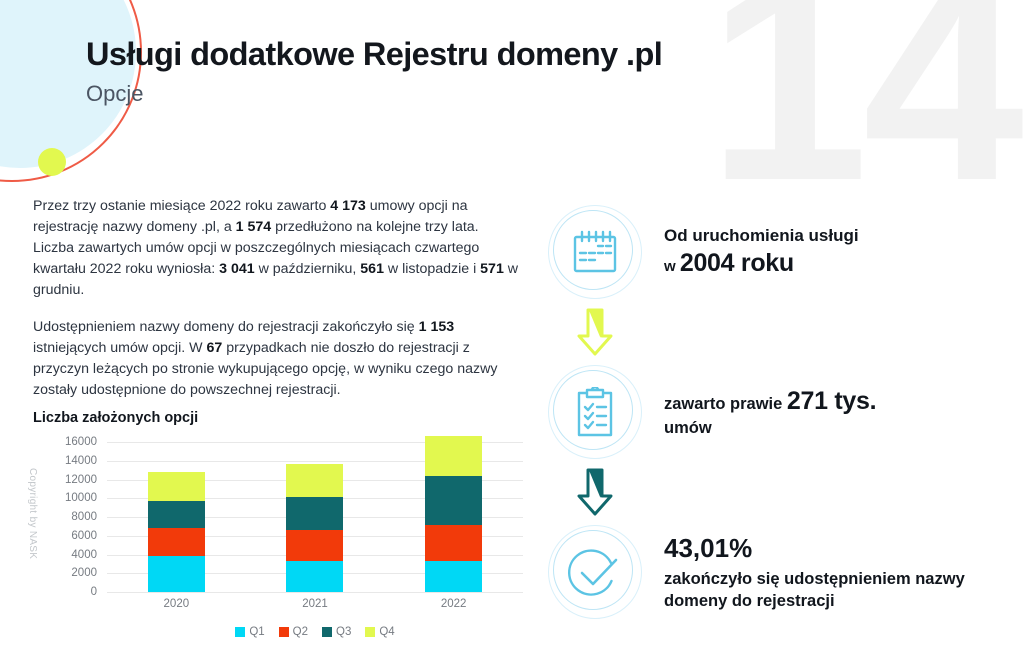 This screenshot has width=1024, height=656. Describe the element at coordinates (176, 604) in the screenshot. I see `chart-x-tick: 2020` at that location.